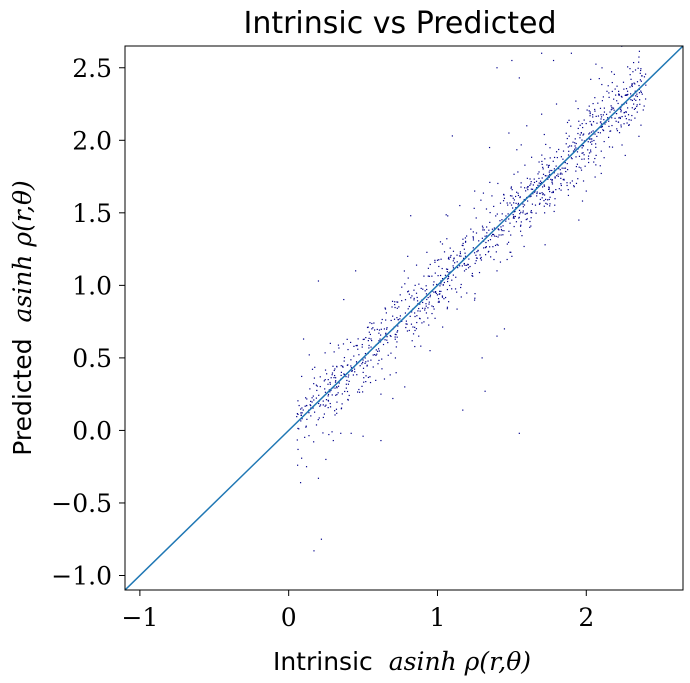 Image resolution: width=690 pixels, height=683 pixels. I want to click on y-axis-ticks: −1.0 −0.5 0.0 0.5 1.0 1.5 2.0 2.5, so click(88, 322).